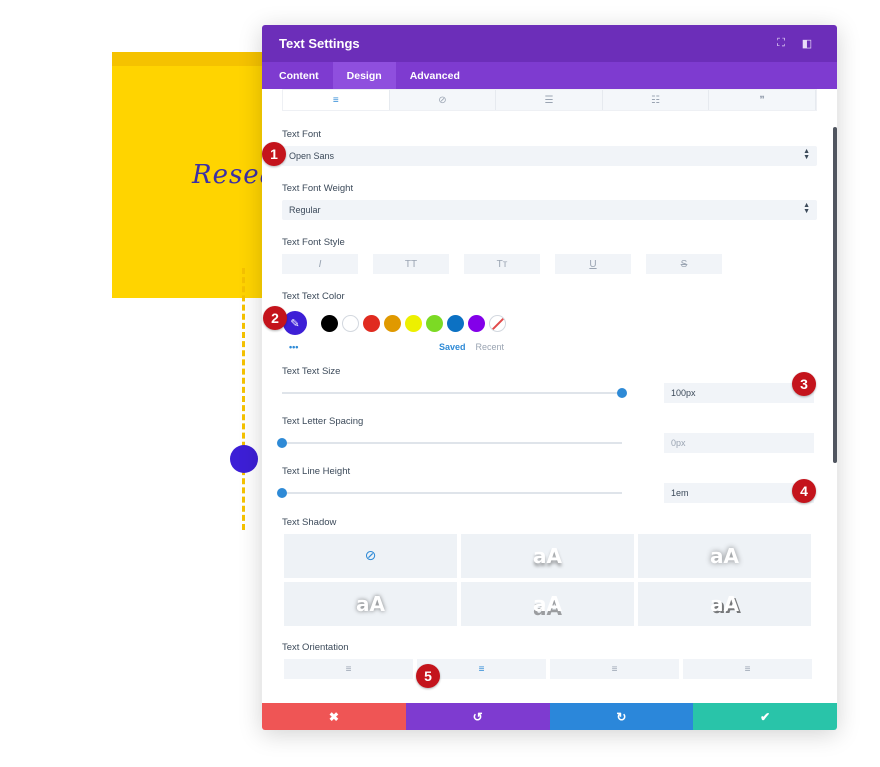 The width and height of the screenshot is (880, 767). Describe the element at coordinates (336, 100) in the screenshot. I see `paragraph-tab-icon: ≡` at that location.